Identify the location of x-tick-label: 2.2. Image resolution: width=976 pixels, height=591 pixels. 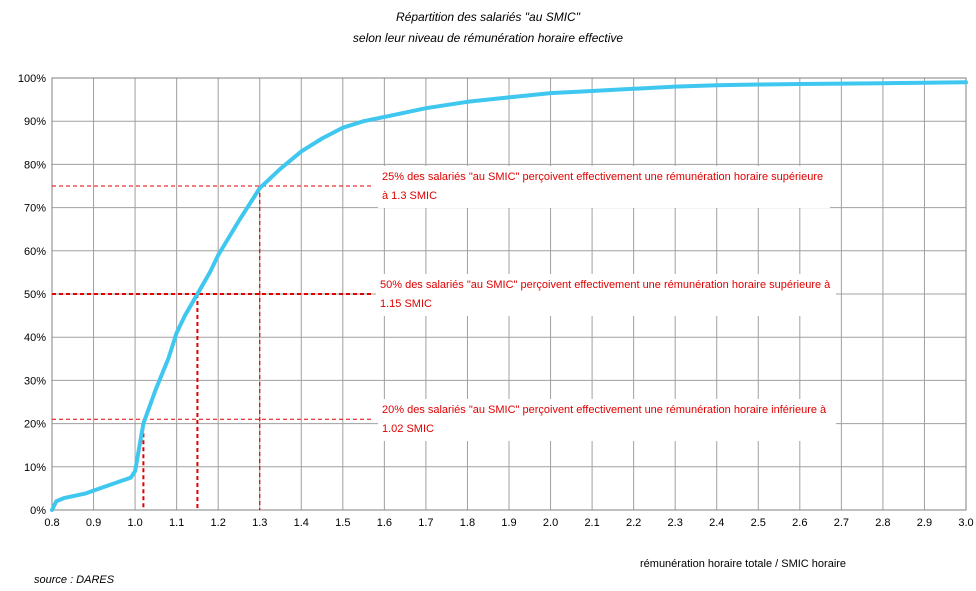
(633, 523).